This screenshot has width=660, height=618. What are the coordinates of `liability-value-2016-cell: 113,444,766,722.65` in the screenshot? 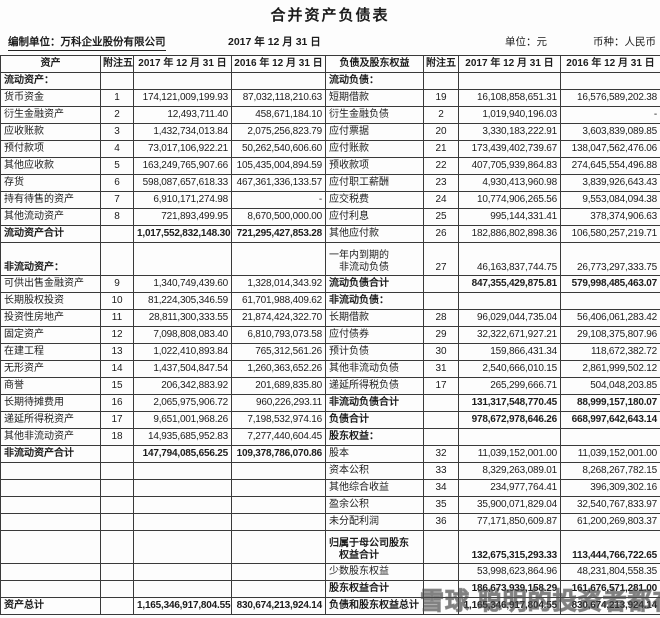 It's located at (610, 547).